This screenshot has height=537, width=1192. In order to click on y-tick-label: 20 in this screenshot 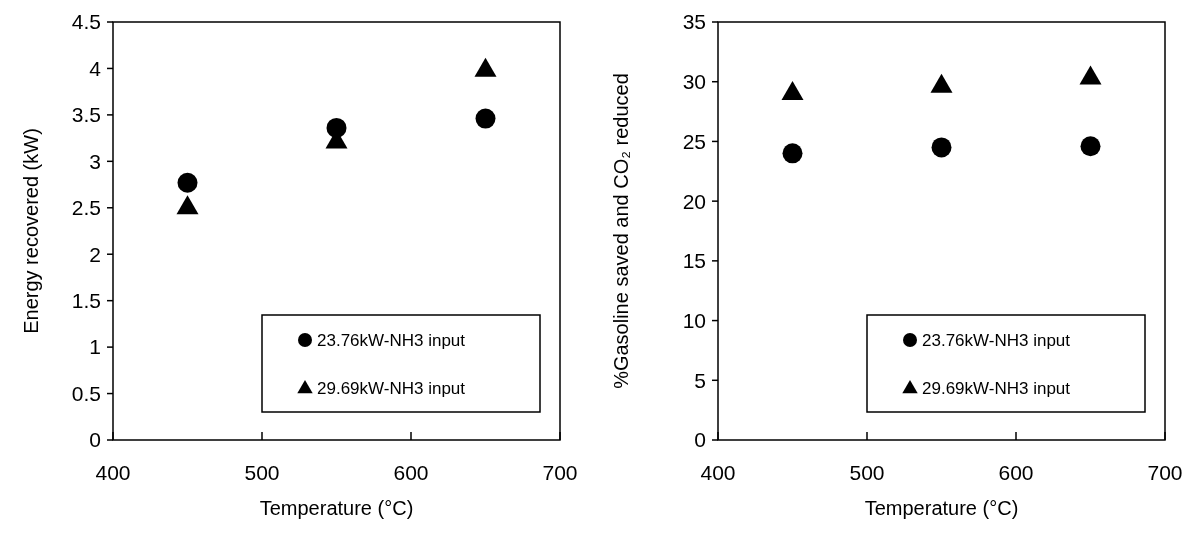, I will do `click(694, 201)`.